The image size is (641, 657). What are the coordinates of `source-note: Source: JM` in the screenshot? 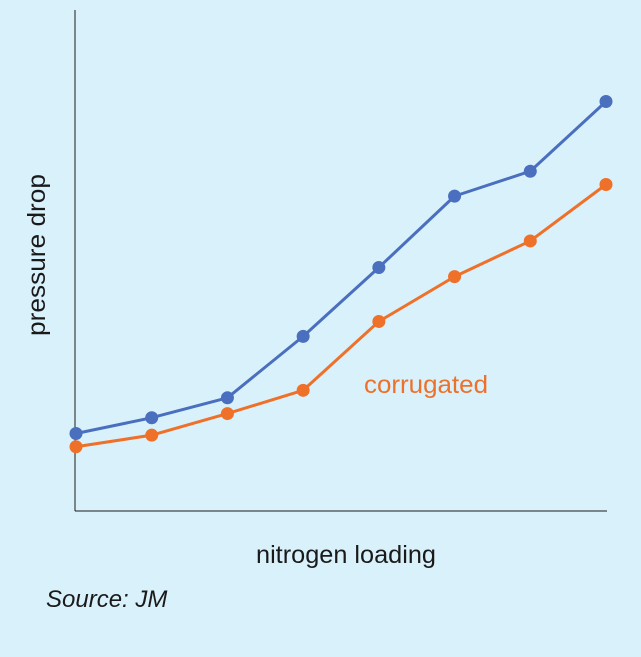 It's located at (107, 599).